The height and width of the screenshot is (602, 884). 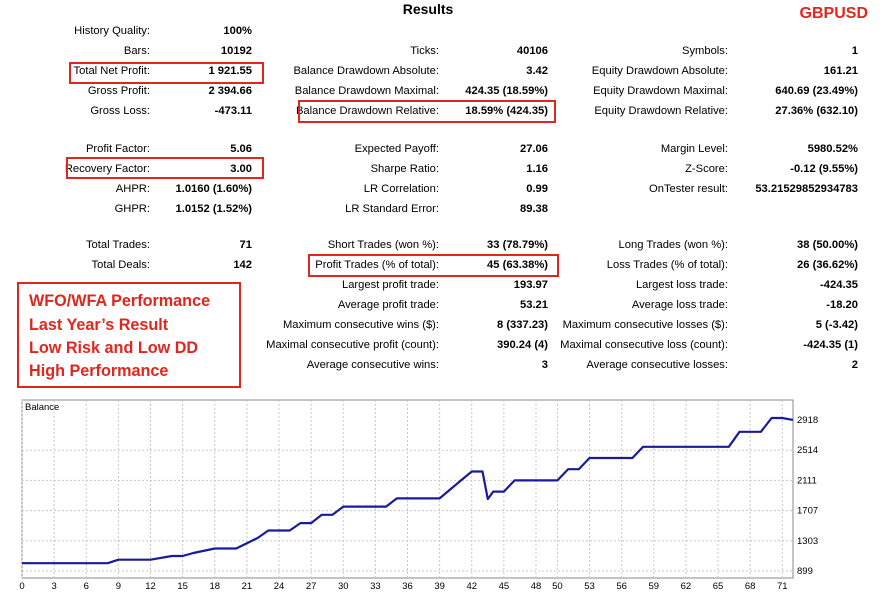 I want to click on x-tick-label: 27, so click(x=311, y=586).